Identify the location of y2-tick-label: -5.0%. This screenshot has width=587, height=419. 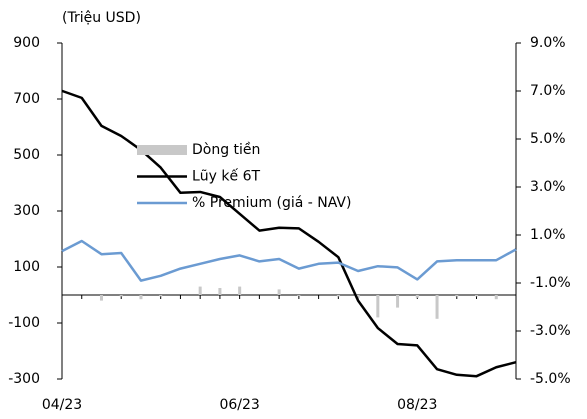
(550, 379).